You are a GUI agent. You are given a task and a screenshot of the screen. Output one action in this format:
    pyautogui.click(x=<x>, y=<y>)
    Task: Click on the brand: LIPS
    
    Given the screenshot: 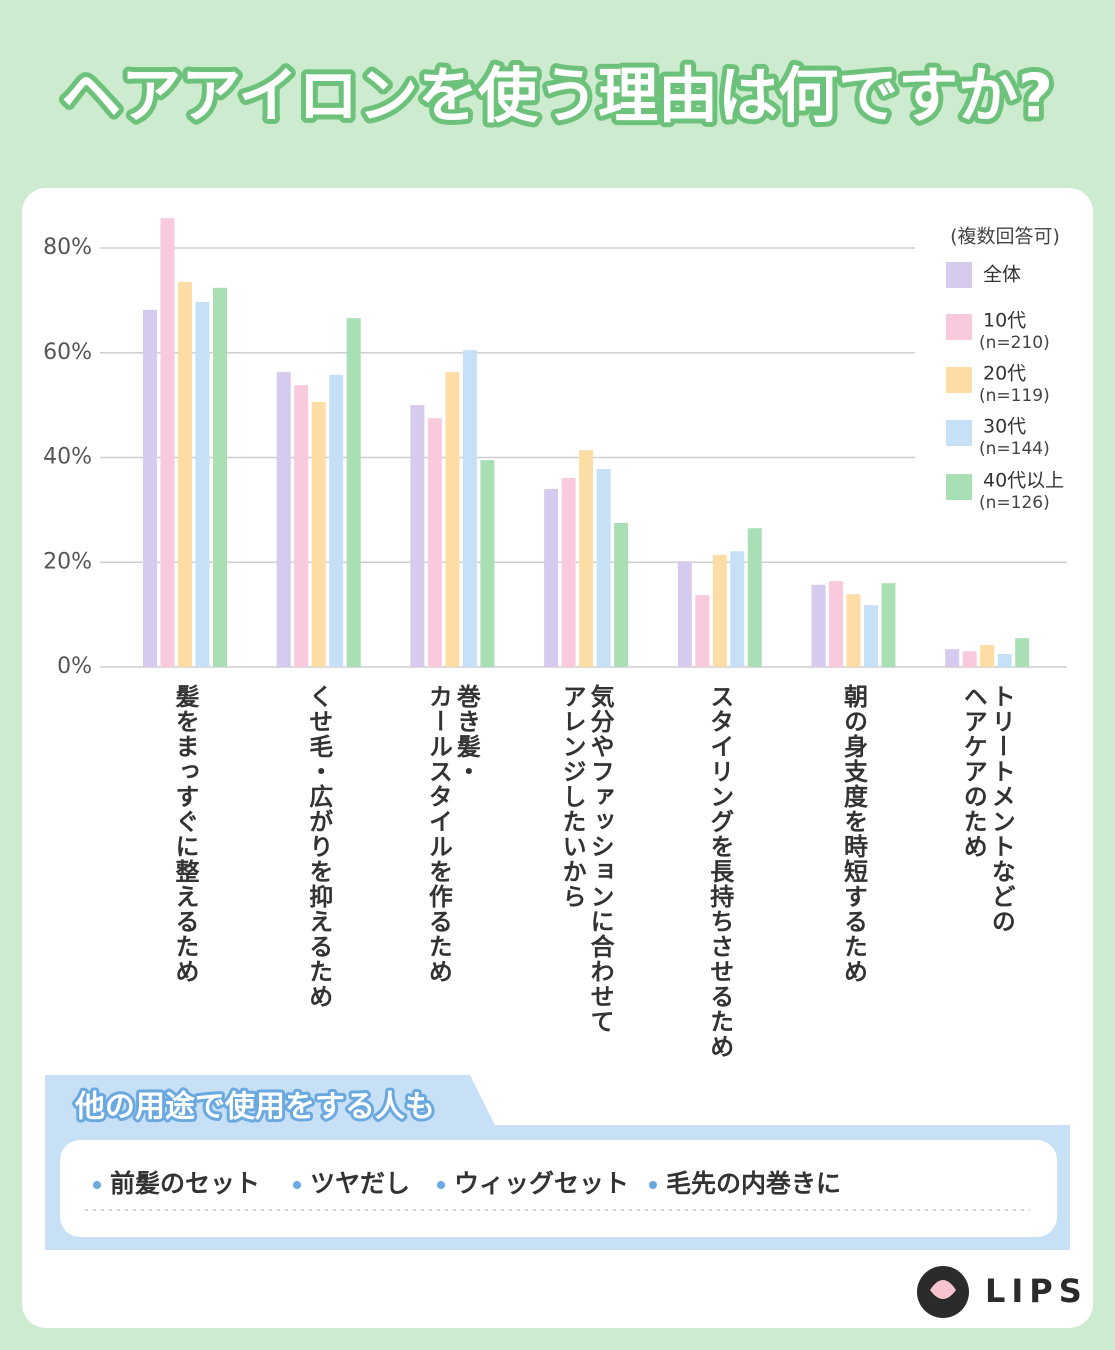 What is the action you would take?
    pyautogui.click(x=1036, y=1291)
    